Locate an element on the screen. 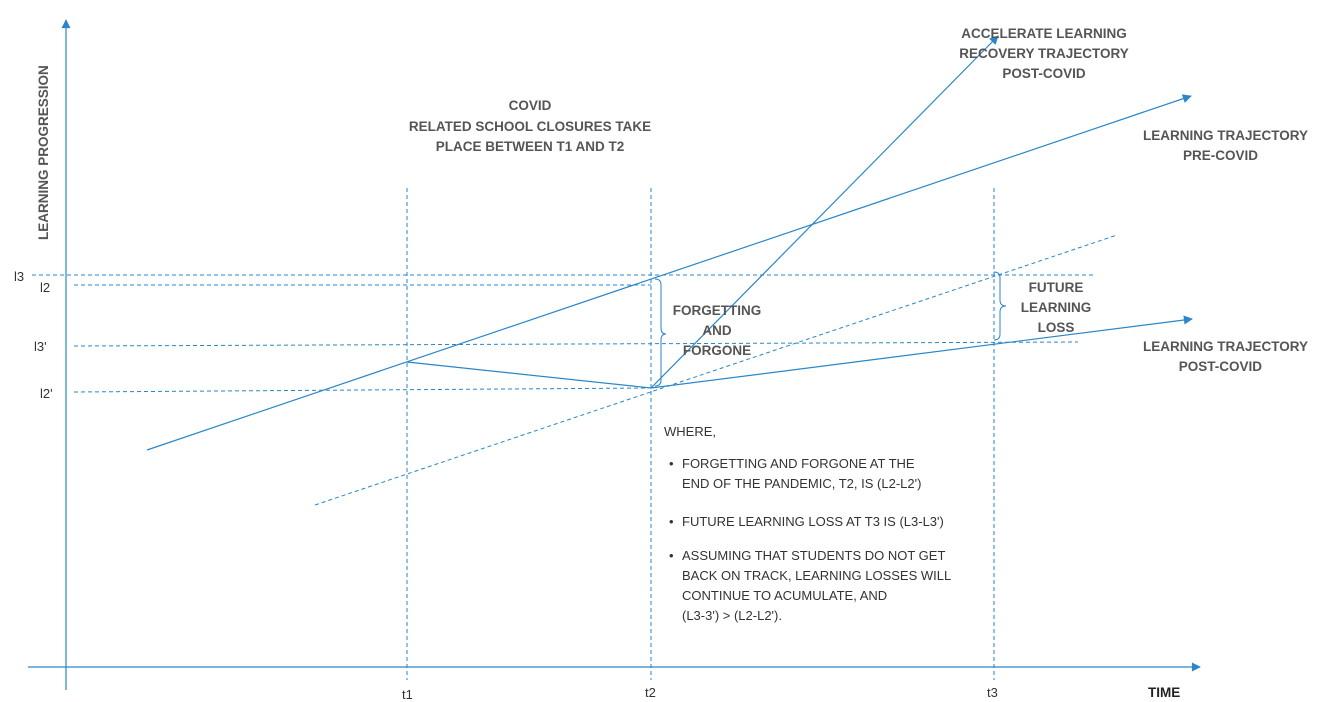  bullet-text-line: FORGETTING AND FORGONE AT THE is located at coordinates (798, 463).